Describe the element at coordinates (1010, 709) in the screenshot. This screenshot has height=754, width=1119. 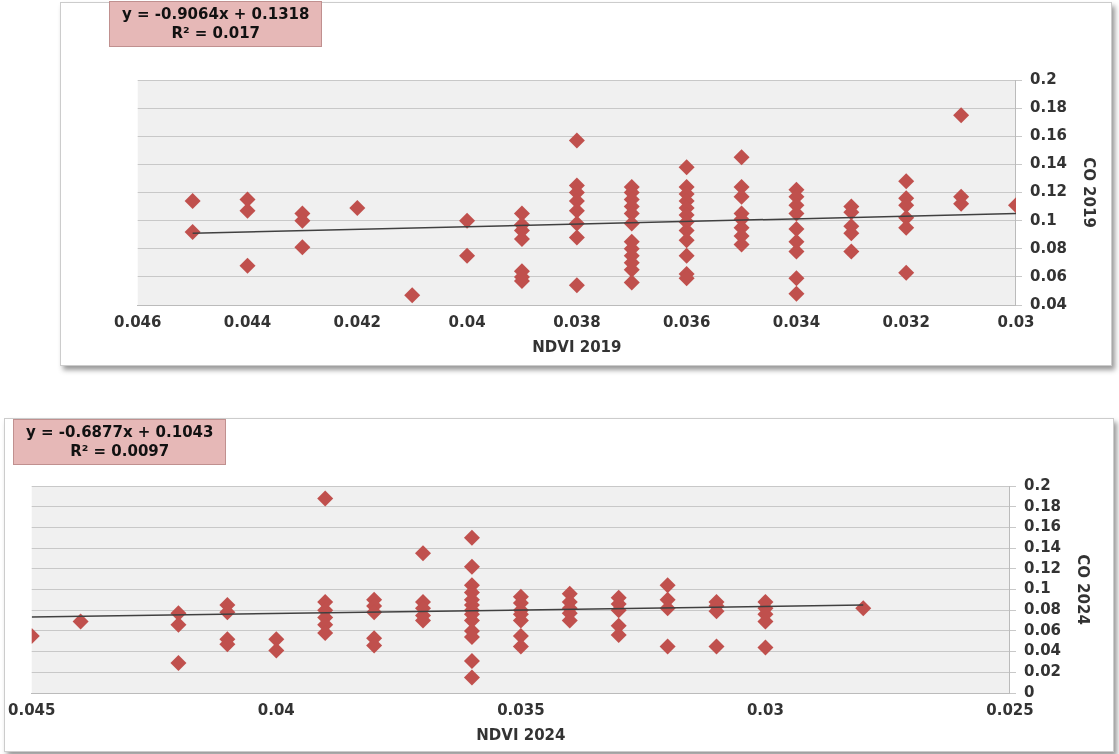
I see `x-tick-label: 0.025` at that location.